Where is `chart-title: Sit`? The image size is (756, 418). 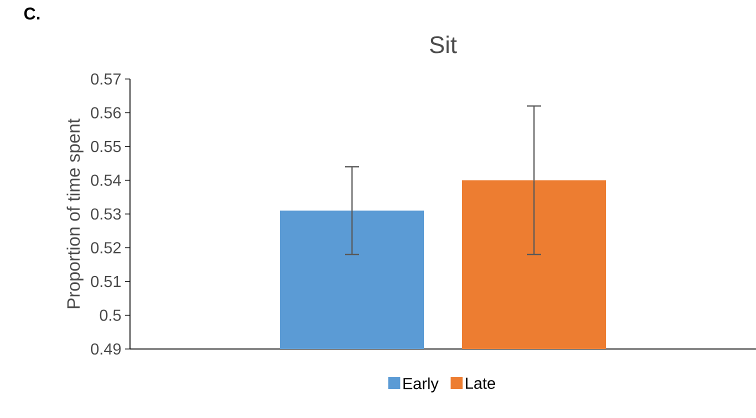 chart-title: Sit is located at coordinates (443, 45).